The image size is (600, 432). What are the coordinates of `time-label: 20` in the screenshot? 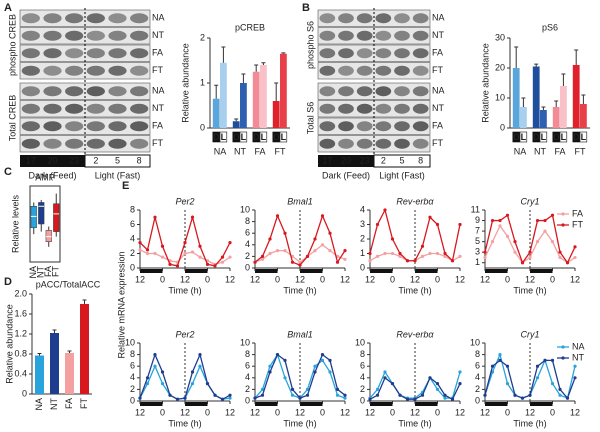 It's located at (346, 160).